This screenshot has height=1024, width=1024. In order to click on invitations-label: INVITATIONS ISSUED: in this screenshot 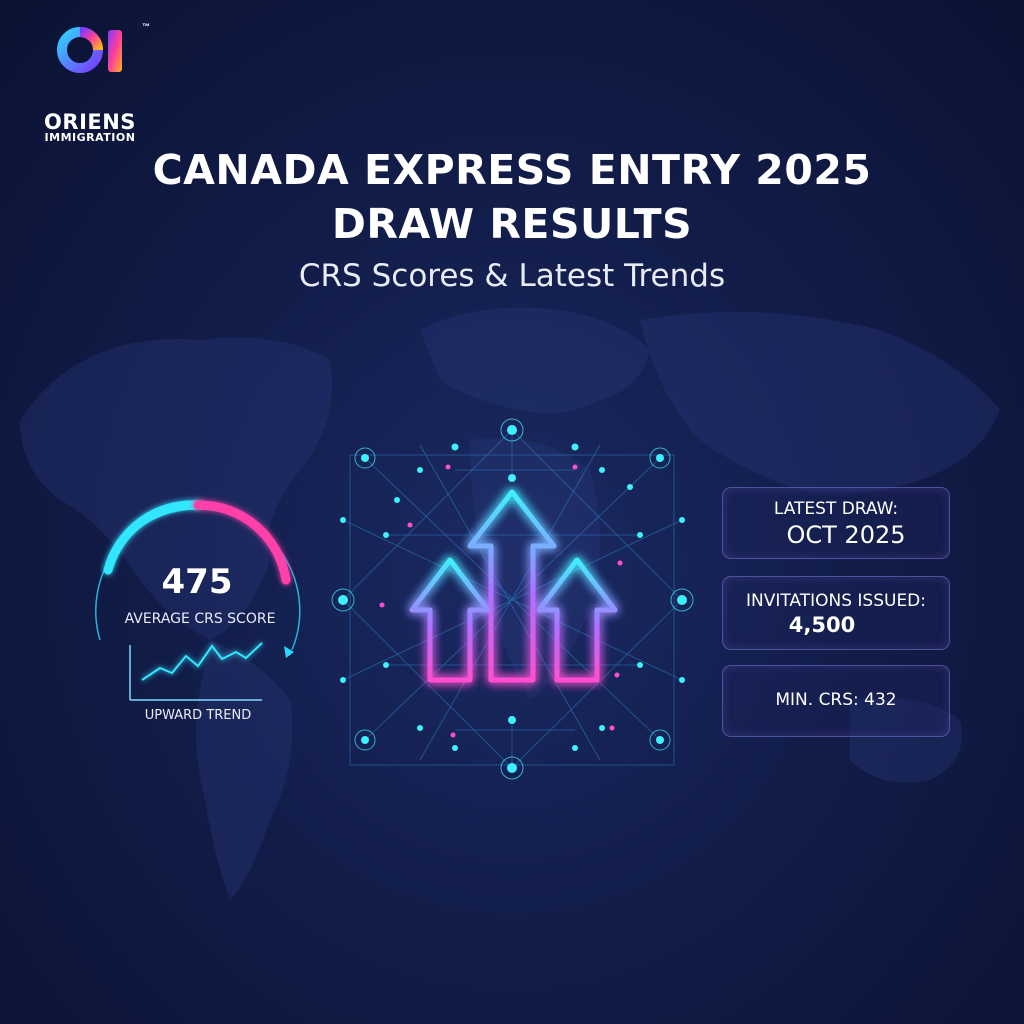, I will do `click(836, 601)`.